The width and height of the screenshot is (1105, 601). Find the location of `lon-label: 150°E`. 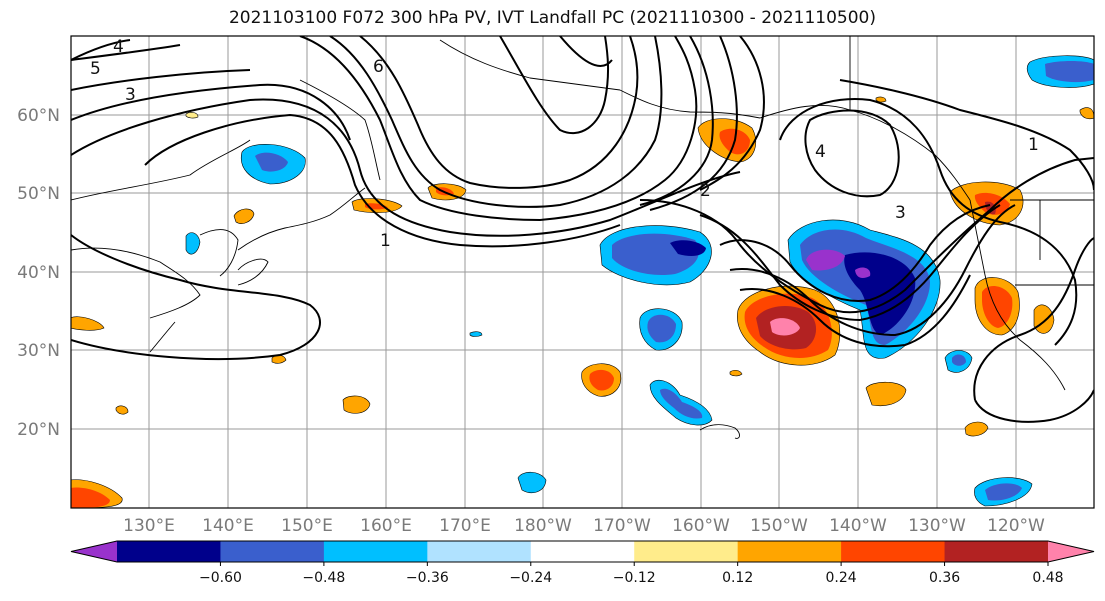

lon-label: 150°E is located at coordinates (307, 526).